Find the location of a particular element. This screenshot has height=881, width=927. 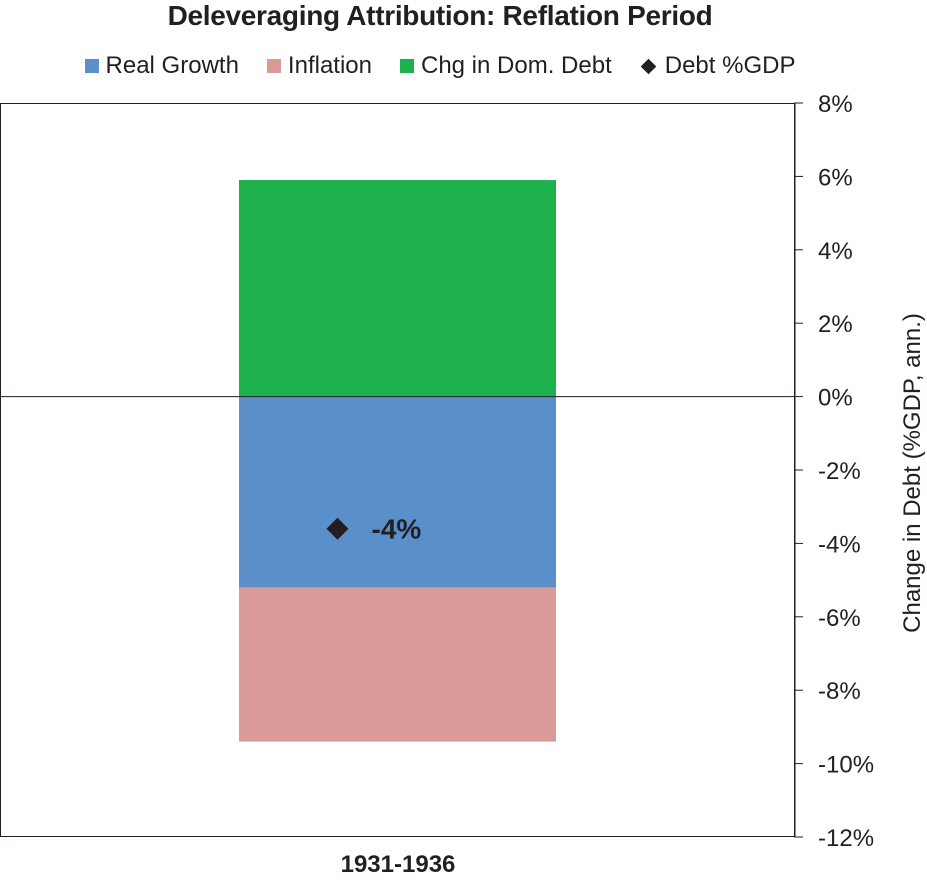

legend-label-real-growth: Real Growth is located at coordinates (172, 65).